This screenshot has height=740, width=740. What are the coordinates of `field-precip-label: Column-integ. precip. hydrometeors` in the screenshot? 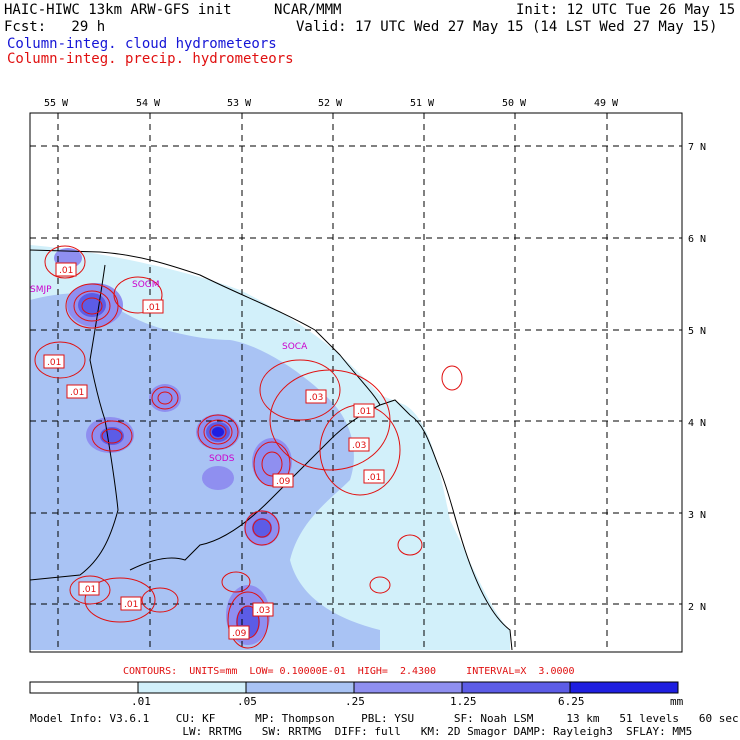 It's located at (150, 59).